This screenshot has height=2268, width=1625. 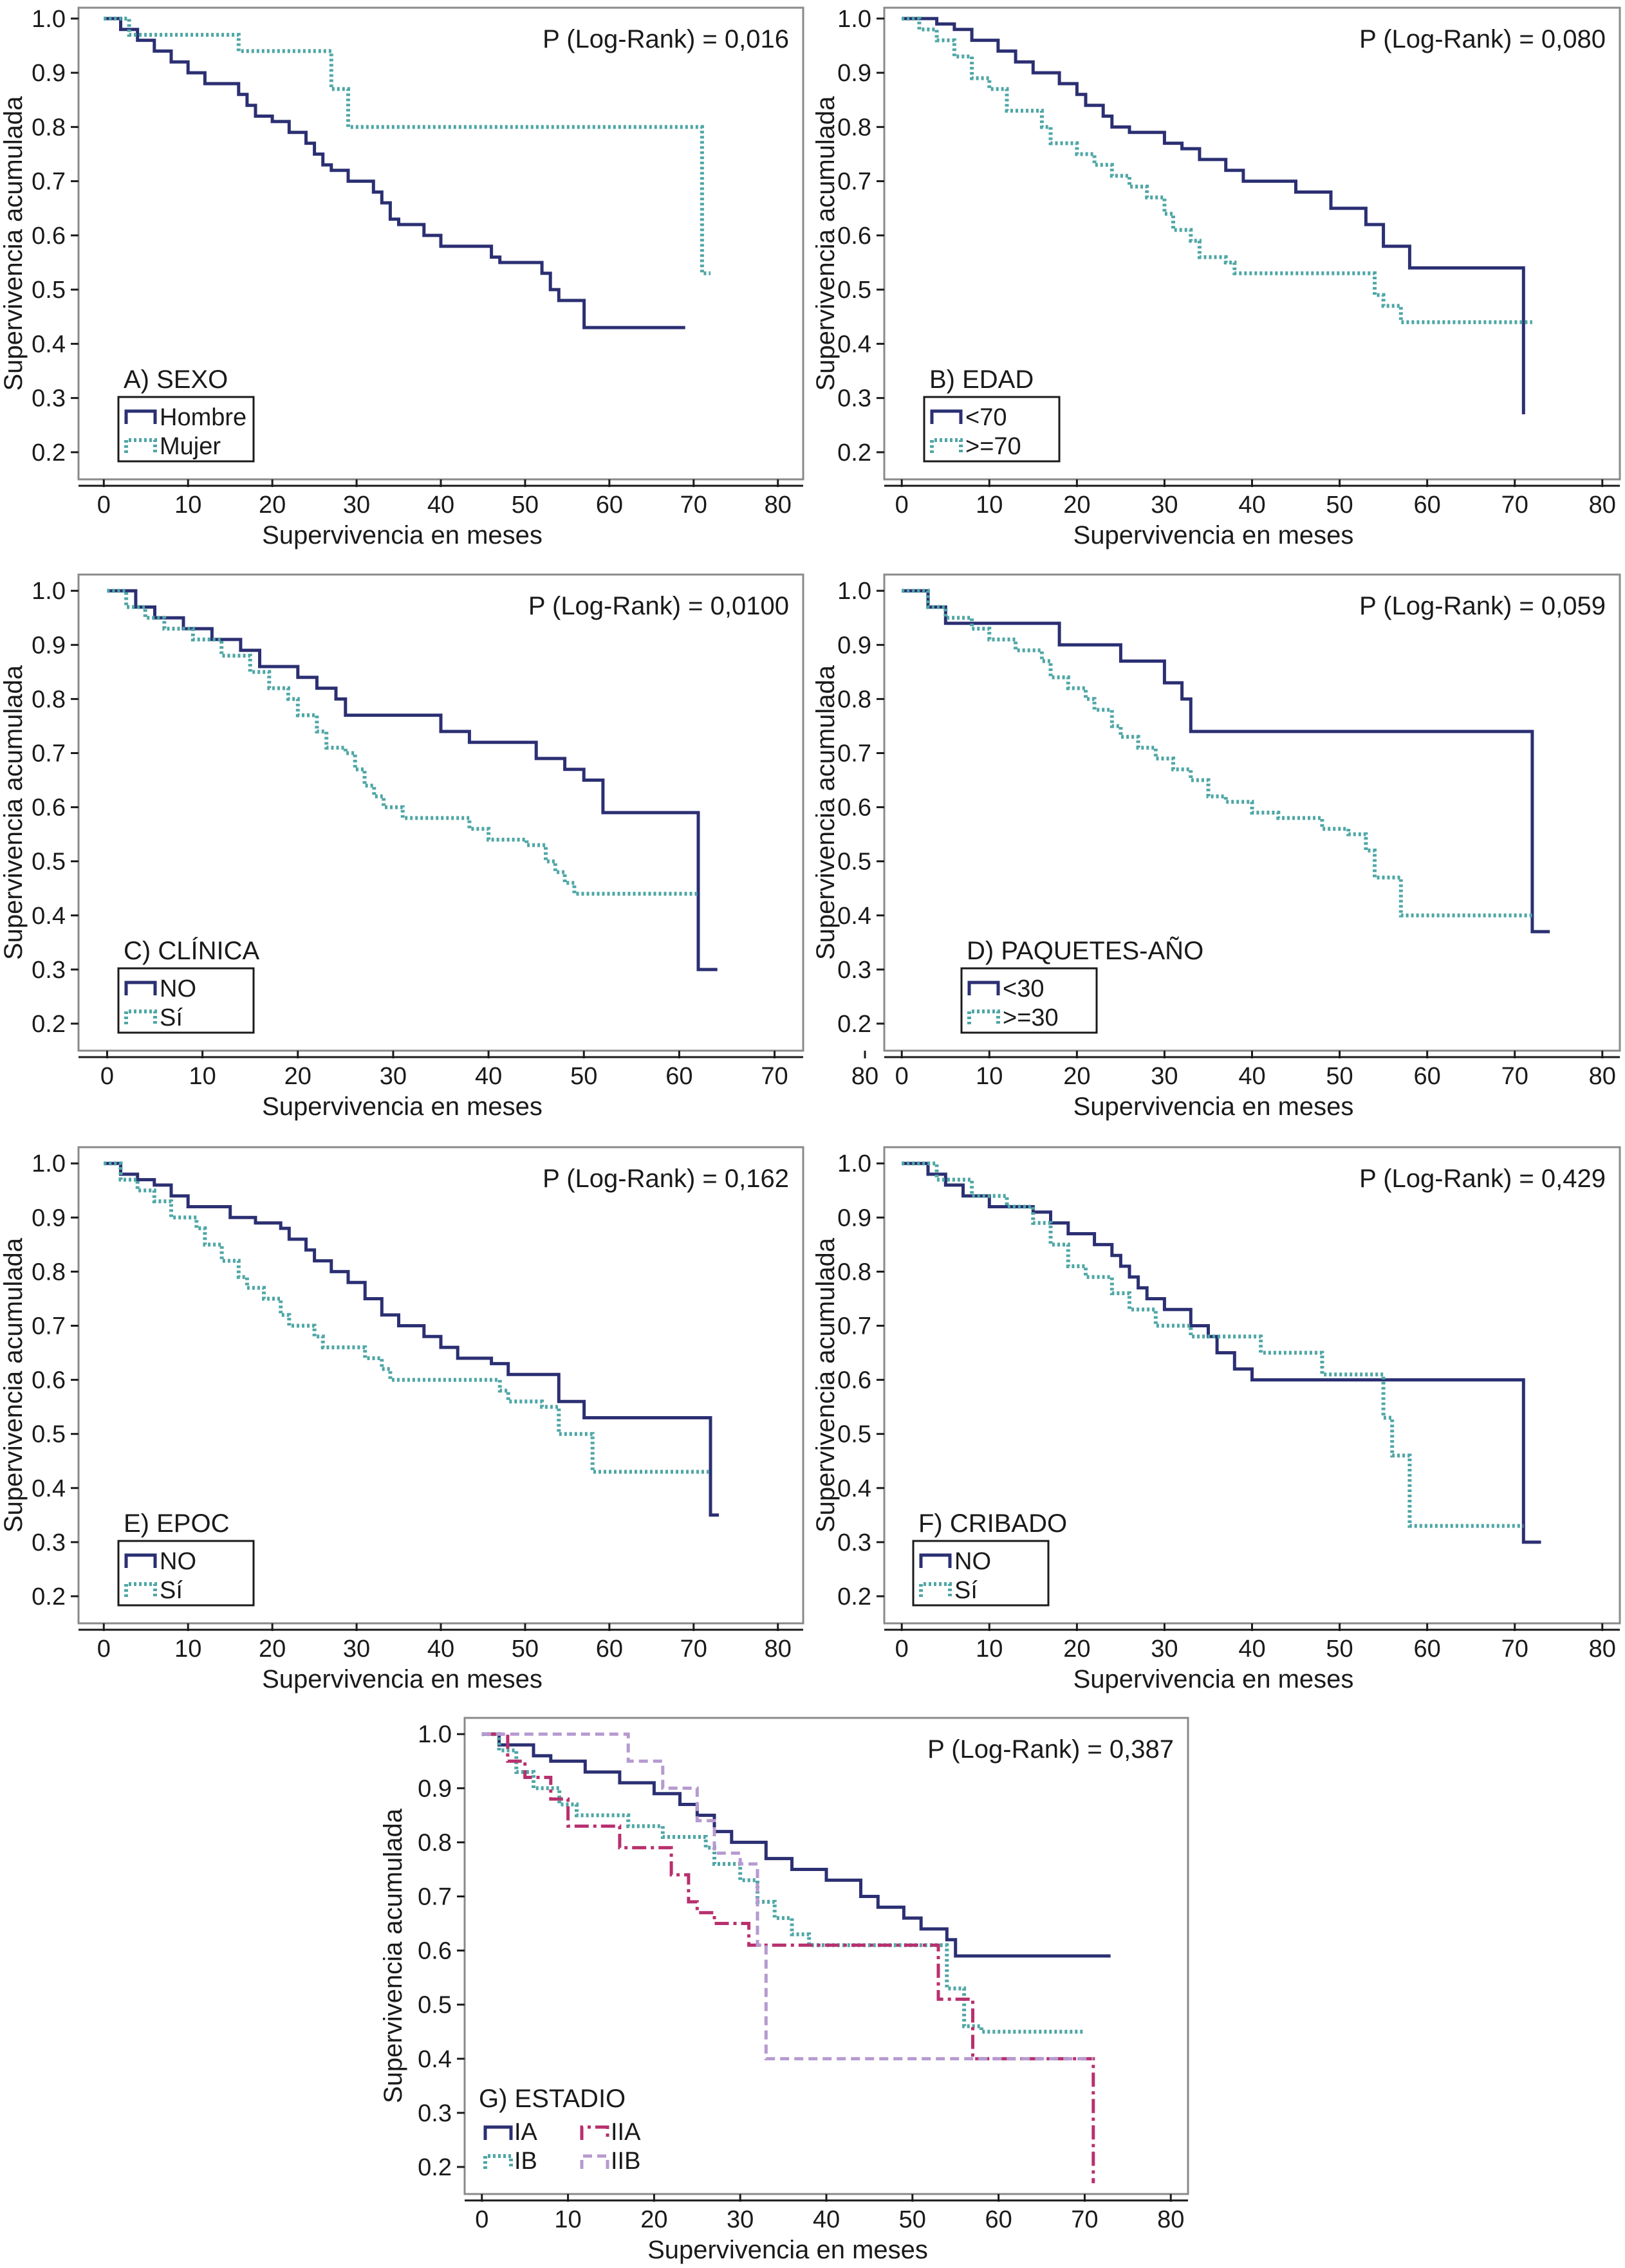 I want to click on p-value-label: P (Log-Rank) = 0,0100, so click(x=658, y=606).